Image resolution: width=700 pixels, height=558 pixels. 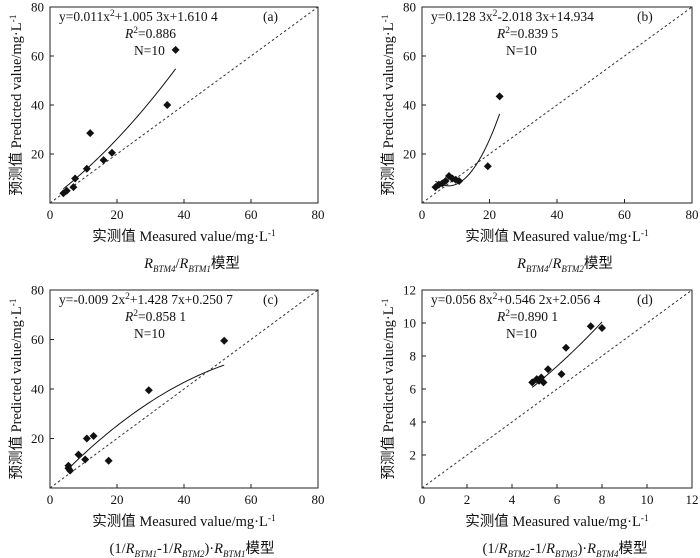 What do you see at coordinates (491, 549) in the screenshot?
I see `caption-text: (1/` at bounding box center [491, 549].